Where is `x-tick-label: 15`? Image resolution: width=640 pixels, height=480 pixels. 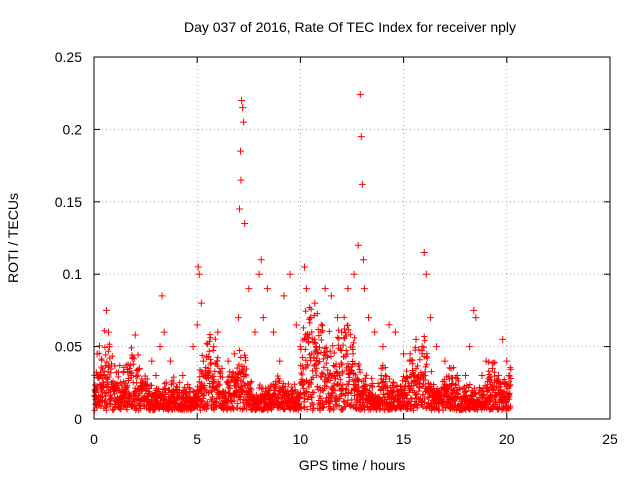
x-tick-label: 15 is located at coordinates (404, 439).